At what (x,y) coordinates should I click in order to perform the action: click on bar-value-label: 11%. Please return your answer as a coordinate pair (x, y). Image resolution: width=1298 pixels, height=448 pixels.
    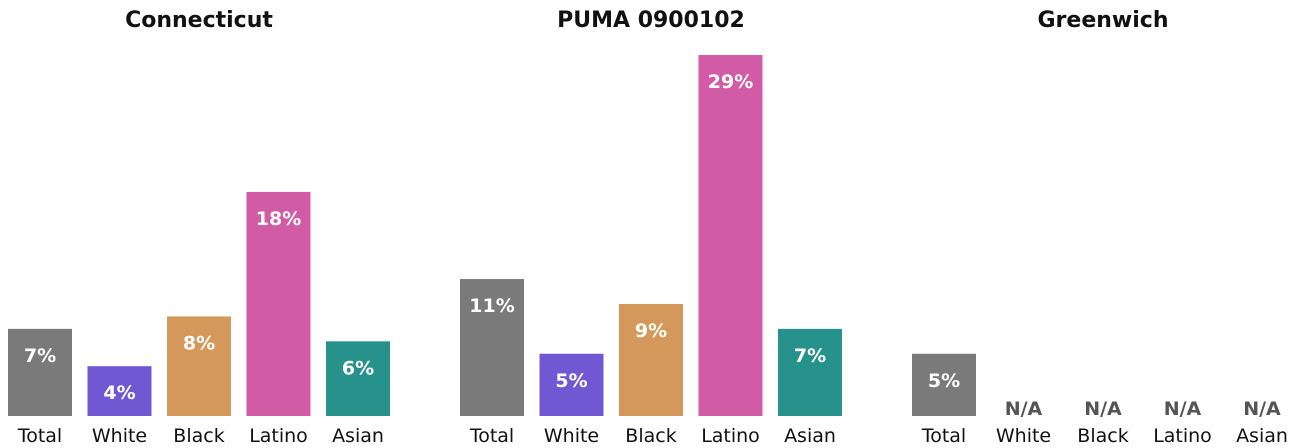
    Looking at the image, I should click on (491, 306).